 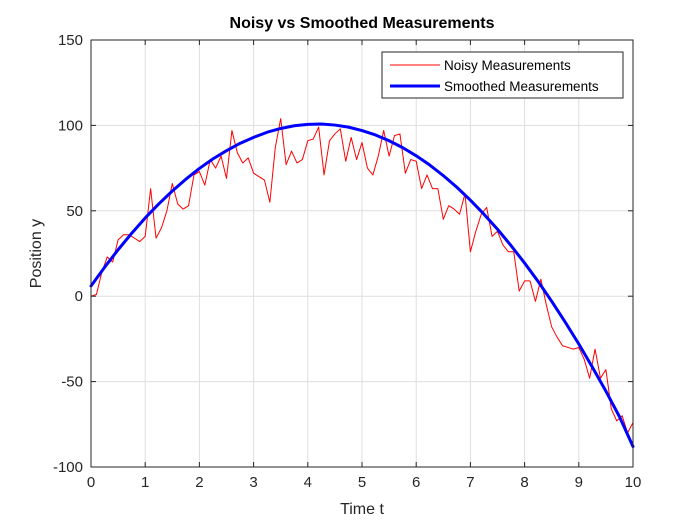 I want to click on chart-title: Noisy vs Smoothed Measurements, so click(x=362, y=23).